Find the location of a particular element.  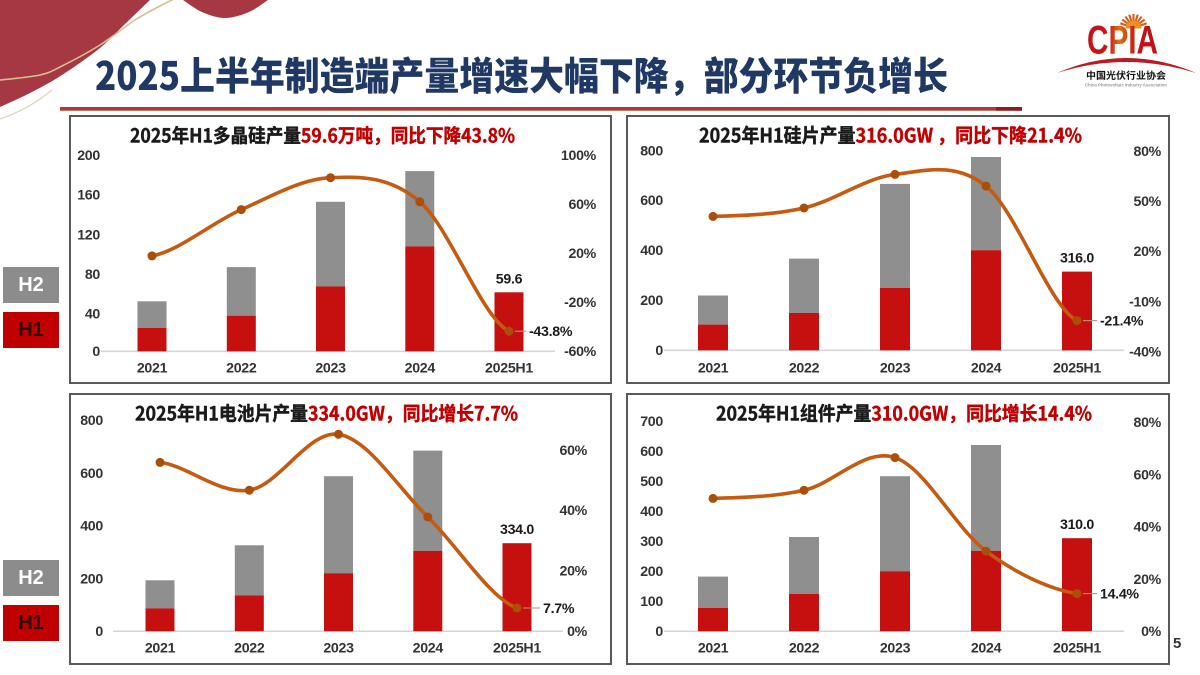

svg-text: 500 is located at coordinates (651, 482).